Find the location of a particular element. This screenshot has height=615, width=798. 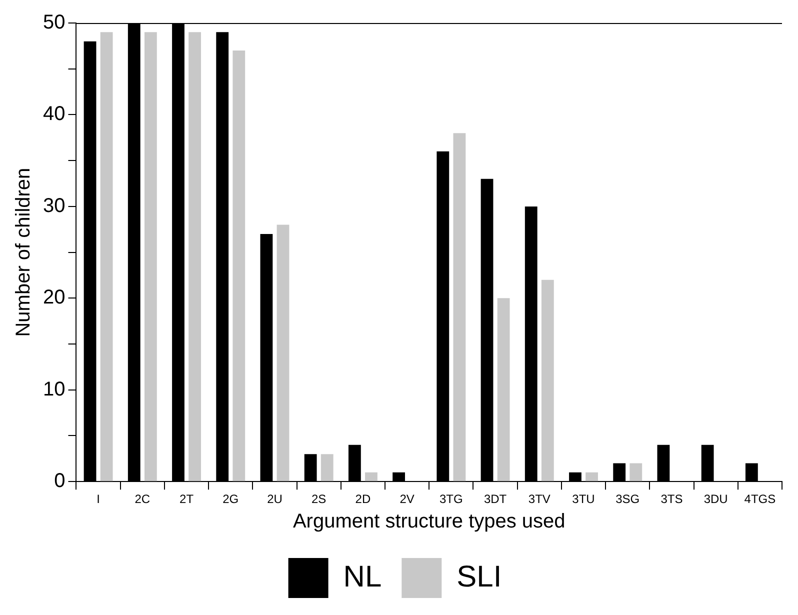

y-tick-label: 50 is located at coordinates (54, 23).